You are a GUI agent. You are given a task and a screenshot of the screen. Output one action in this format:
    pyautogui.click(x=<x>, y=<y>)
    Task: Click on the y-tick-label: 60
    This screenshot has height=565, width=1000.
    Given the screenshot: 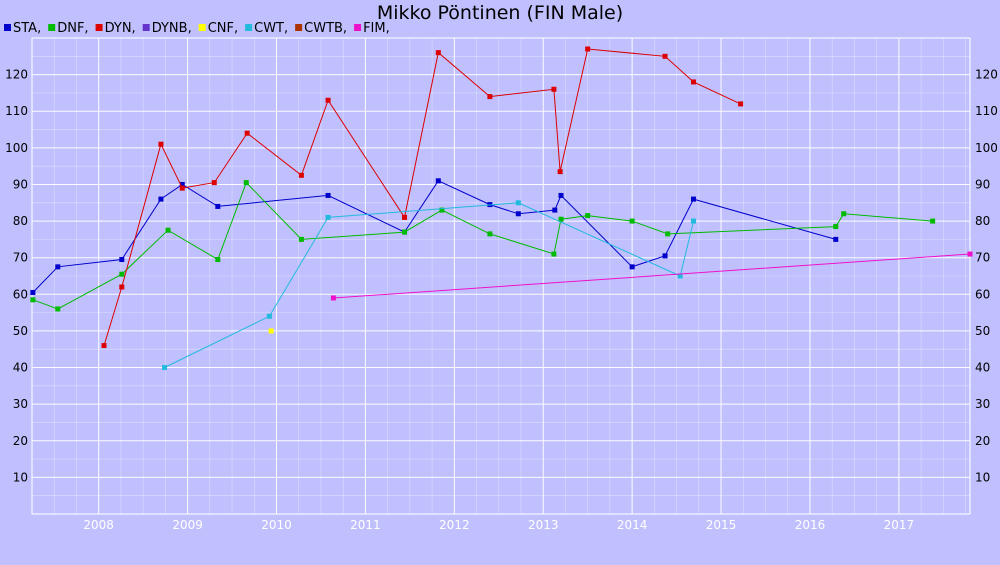 What is the action you would take?
    pyautogui.click(x=20, y=294)
    